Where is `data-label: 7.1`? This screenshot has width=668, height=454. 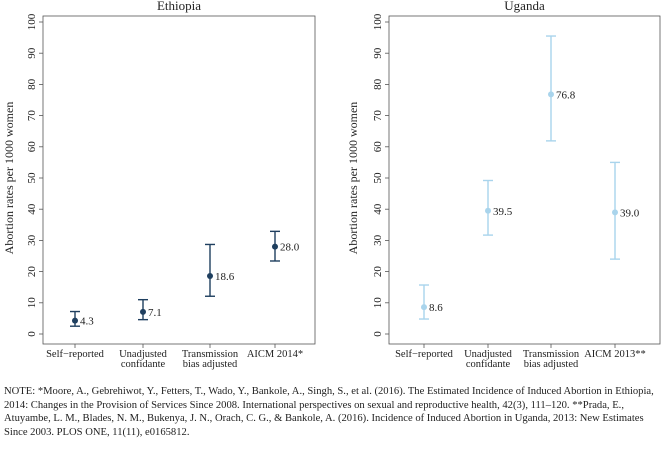
data-label: 7.1 is located at coordinates (155, 313).